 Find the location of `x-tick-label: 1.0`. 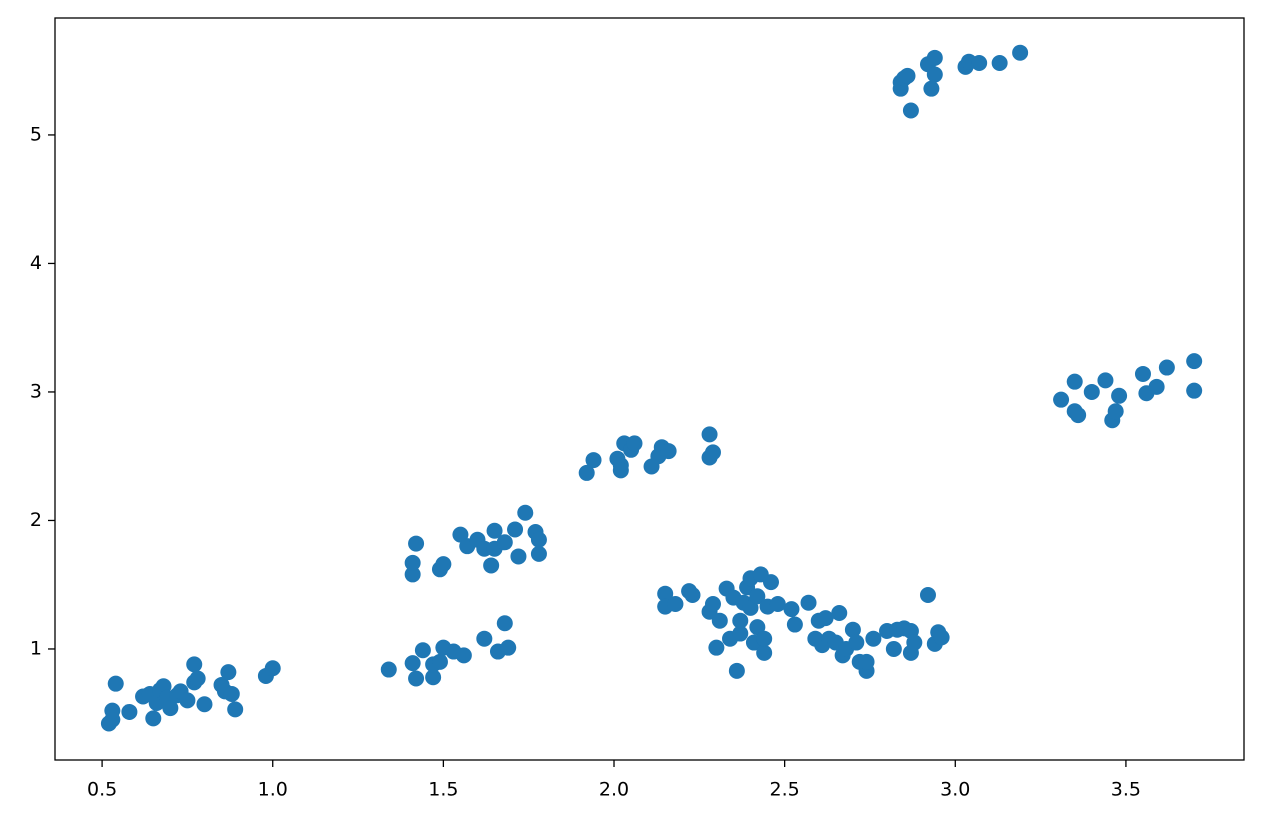

x-tick-label: 1.0 is located at coordinates (273, 790).